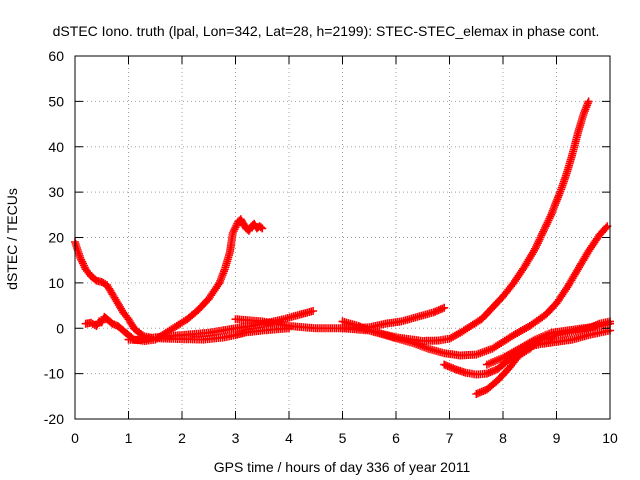 Image resolution: width=640 pixels, height=480 pixels. Describe the element at coordinates (182, 438) in the screenshot. I see `x-tick-label: 2` at that location.